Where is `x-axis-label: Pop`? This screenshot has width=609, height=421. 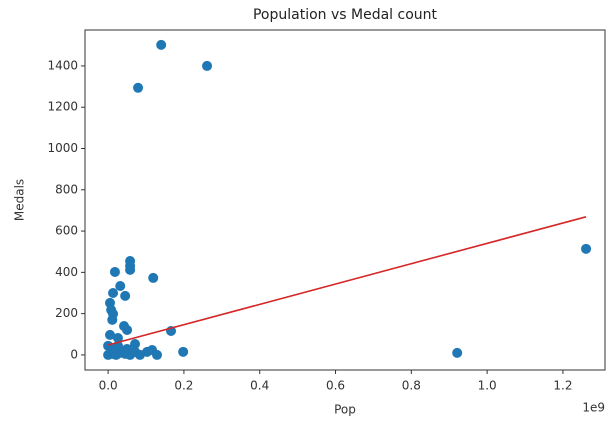 x-axis-label: Pop is located at coordinates (345, 410).